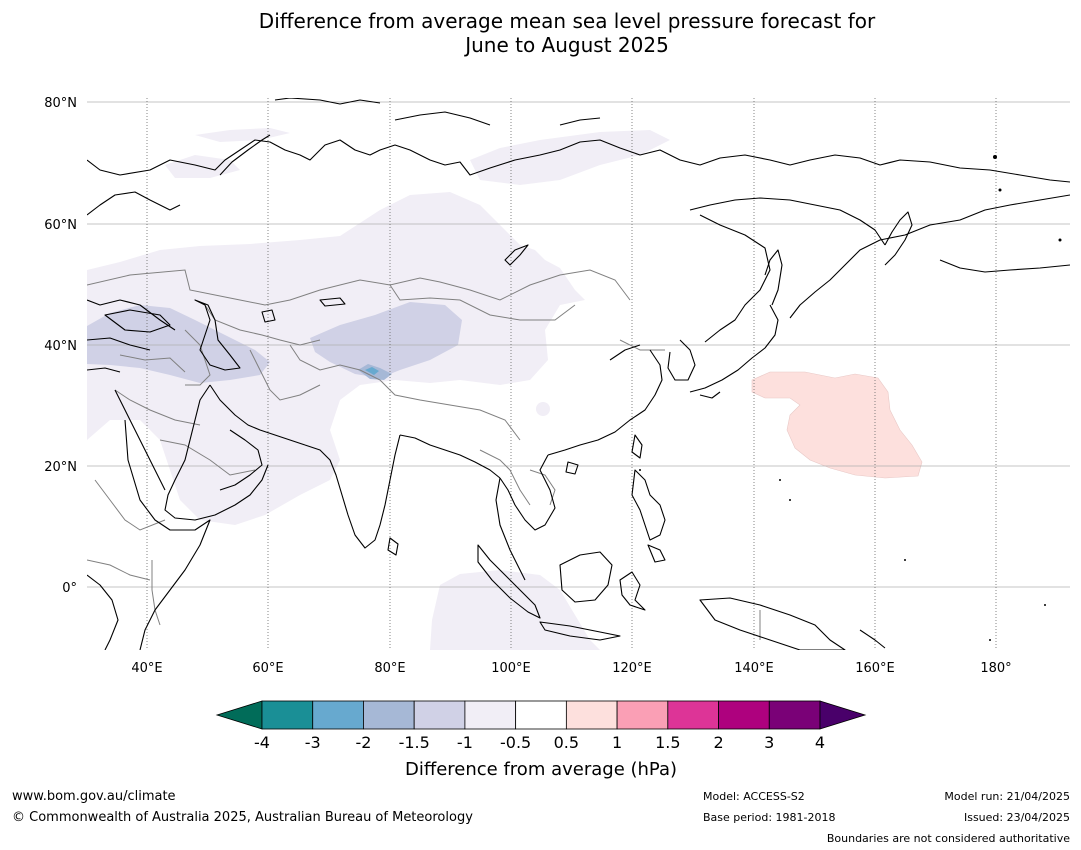 The width and height of the screenshot is (1081, 850). I want to click on lat-label-80n: 80°N, so click(60, 103).